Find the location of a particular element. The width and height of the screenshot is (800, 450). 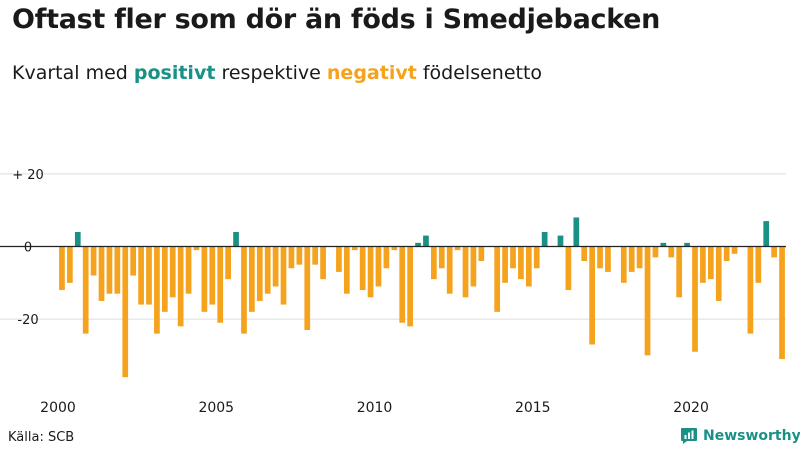

source-note: Källa: SCB is located at coordinates (41, 437).